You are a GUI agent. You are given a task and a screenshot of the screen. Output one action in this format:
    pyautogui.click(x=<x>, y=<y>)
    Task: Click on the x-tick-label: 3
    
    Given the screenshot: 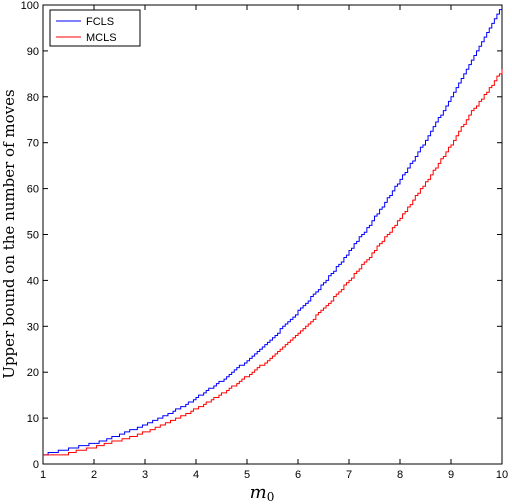 What is the action you would take?
    pyautogui.click(x=145, y=475)
    